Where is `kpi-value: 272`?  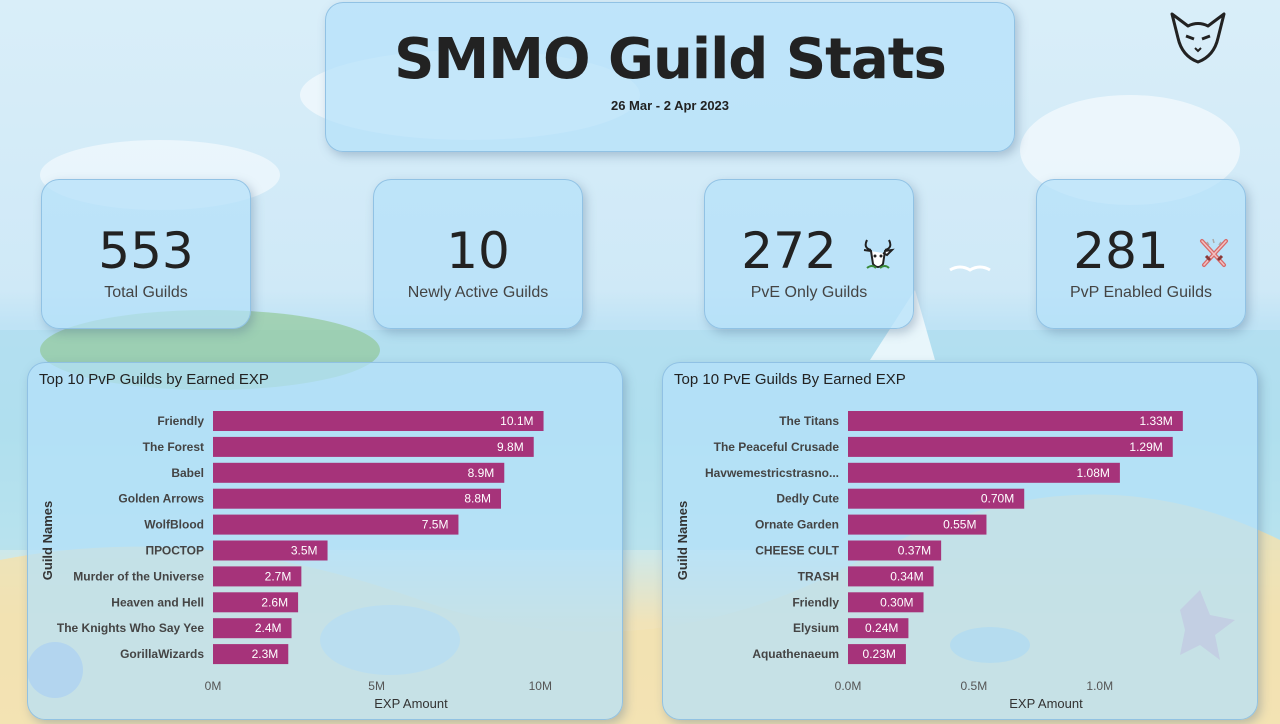
kpi-value: 272 is located at coordinates (789, 251).